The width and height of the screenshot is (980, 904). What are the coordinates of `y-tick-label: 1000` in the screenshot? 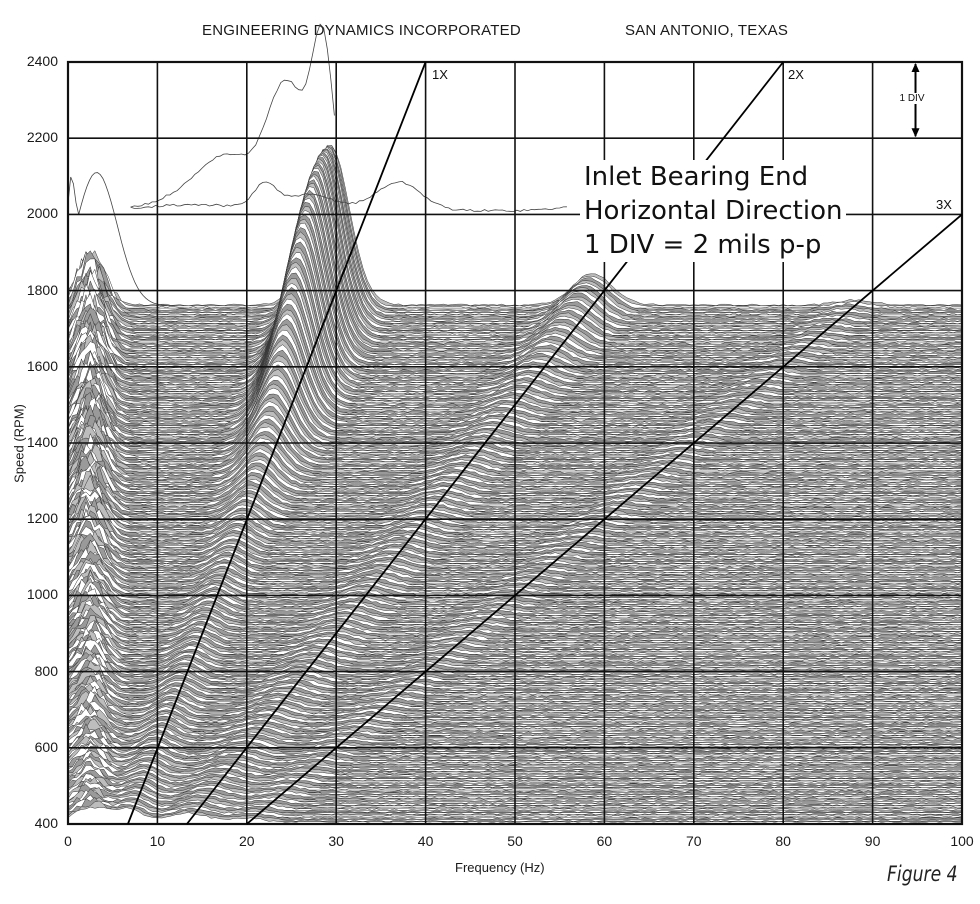 It's located at (42, 594).